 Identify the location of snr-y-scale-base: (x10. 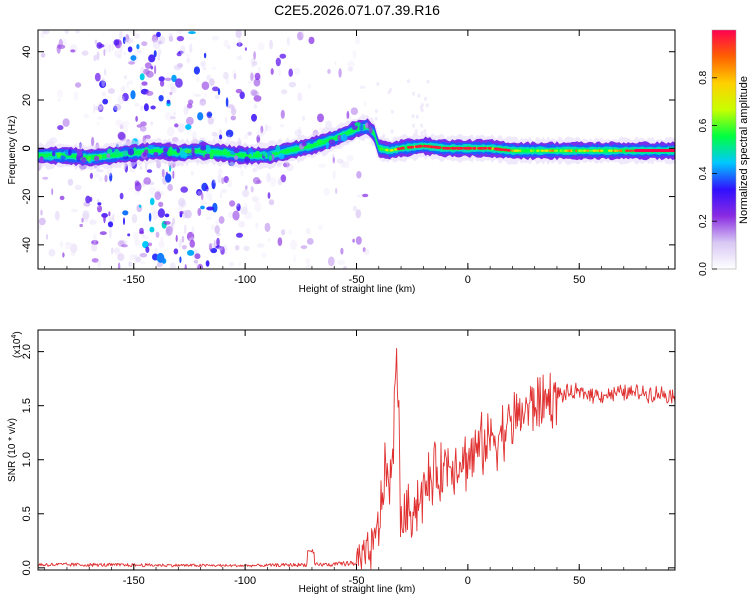
(17, 348).